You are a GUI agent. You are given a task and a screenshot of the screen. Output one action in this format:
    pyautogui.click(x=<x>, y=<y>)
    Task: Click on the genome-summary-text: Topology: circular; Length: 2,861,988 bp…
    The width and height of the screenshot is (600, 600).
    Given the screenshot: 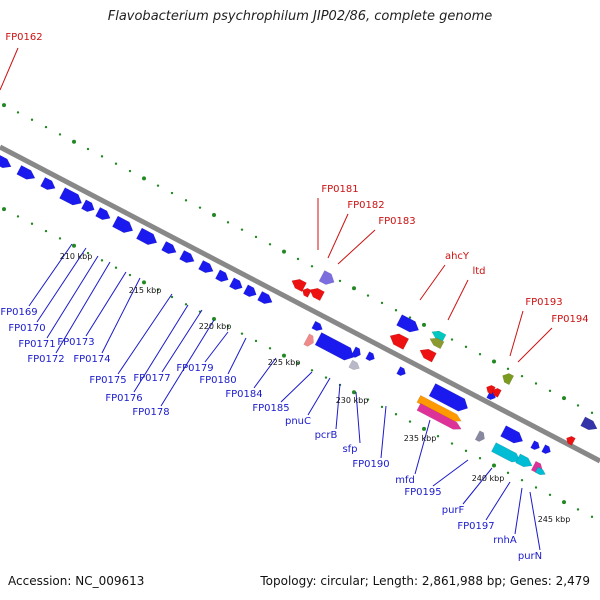 What is the action you would take?
    pyautogui.click(x=425, y=581)
    